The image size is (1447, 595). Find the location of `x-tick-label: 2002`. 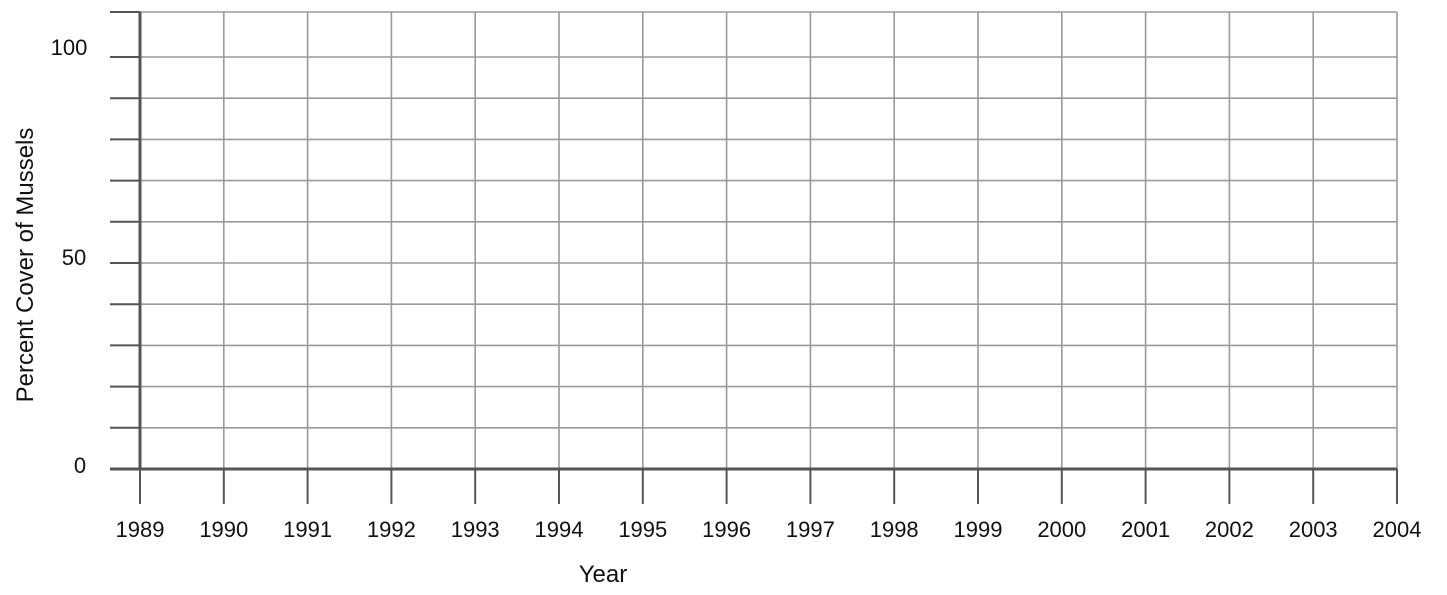

x-tick-label: 2002 is located at coordinates (1229, 529).